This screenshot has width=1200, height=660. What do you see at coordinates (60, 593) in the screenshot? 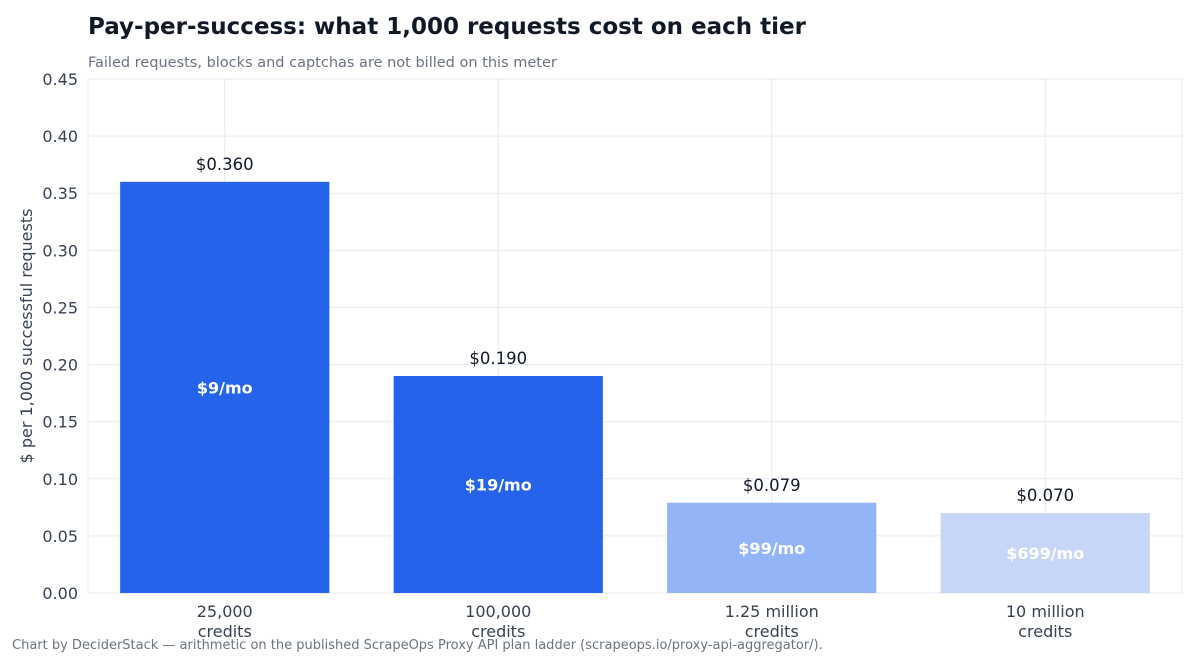
I see `y-tick-label: 0.00` at bounding box center [60, 593].